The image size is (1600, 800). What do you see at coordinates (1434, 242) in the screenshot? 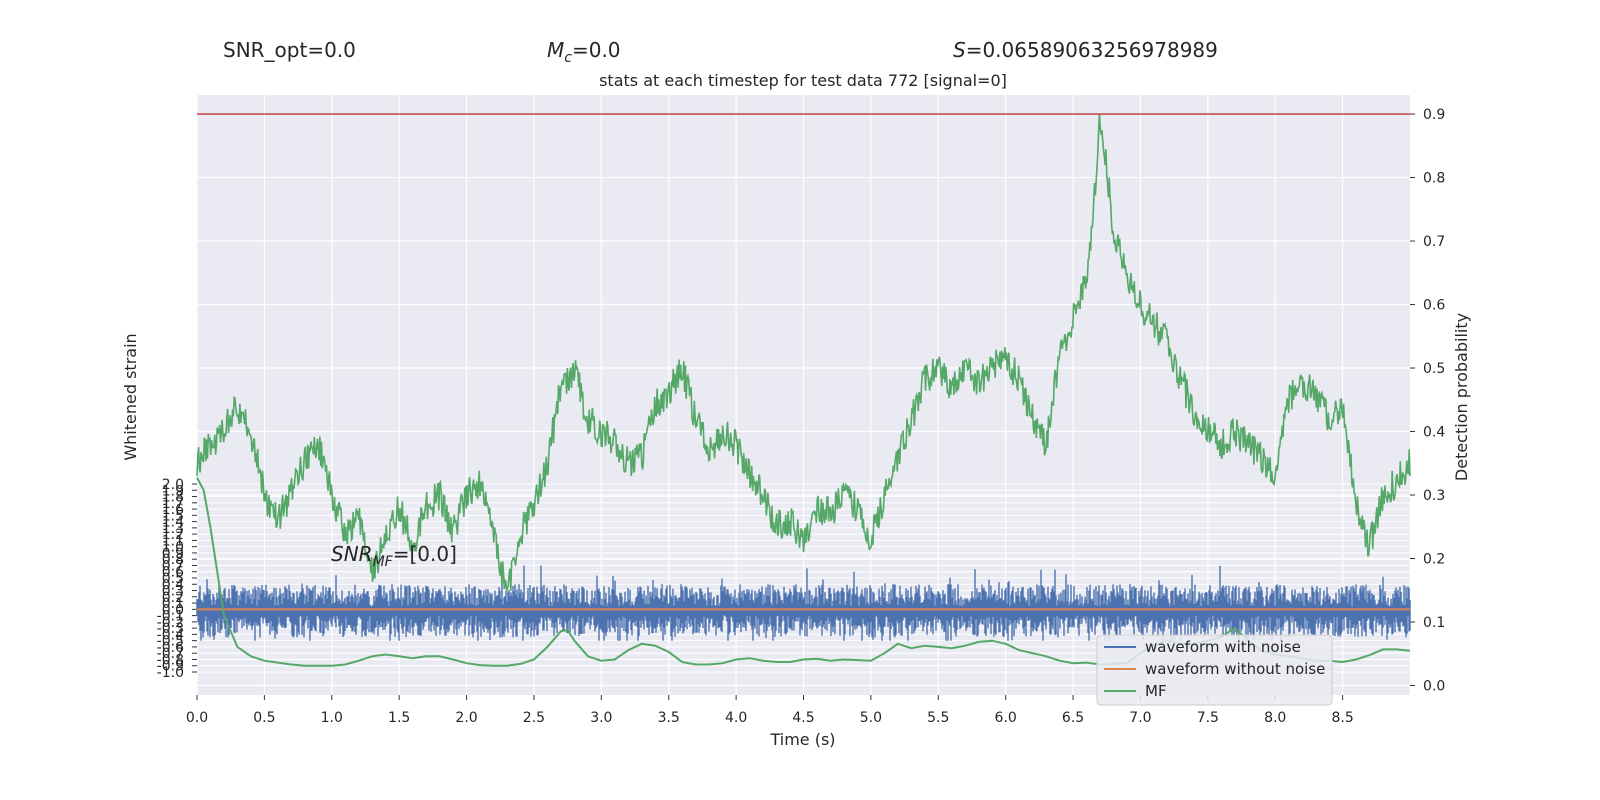
I see `right-tick-label: 0.7` at bounding box center [1434, 242].